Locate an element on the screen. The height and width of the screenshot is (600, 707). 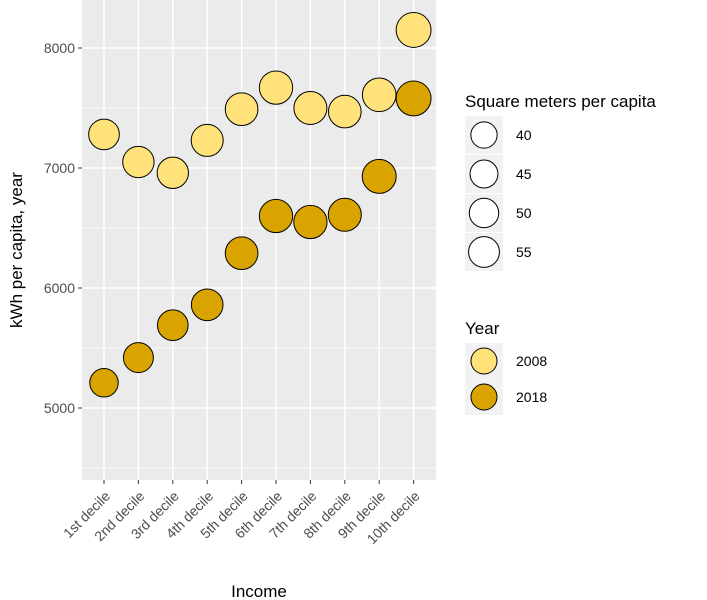
y-axis-title: kWh per capita, year is located at coordinates (16, 250).